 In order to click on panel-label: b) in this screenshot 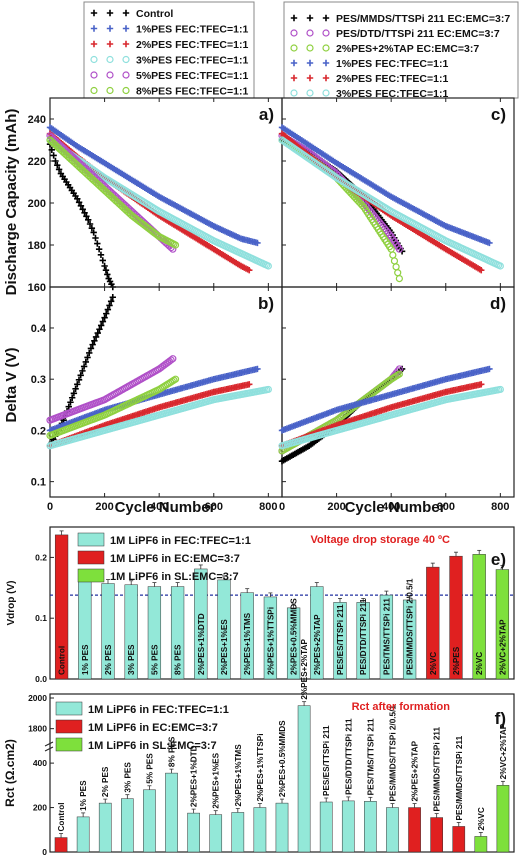, I will do `click(266, 303)`.